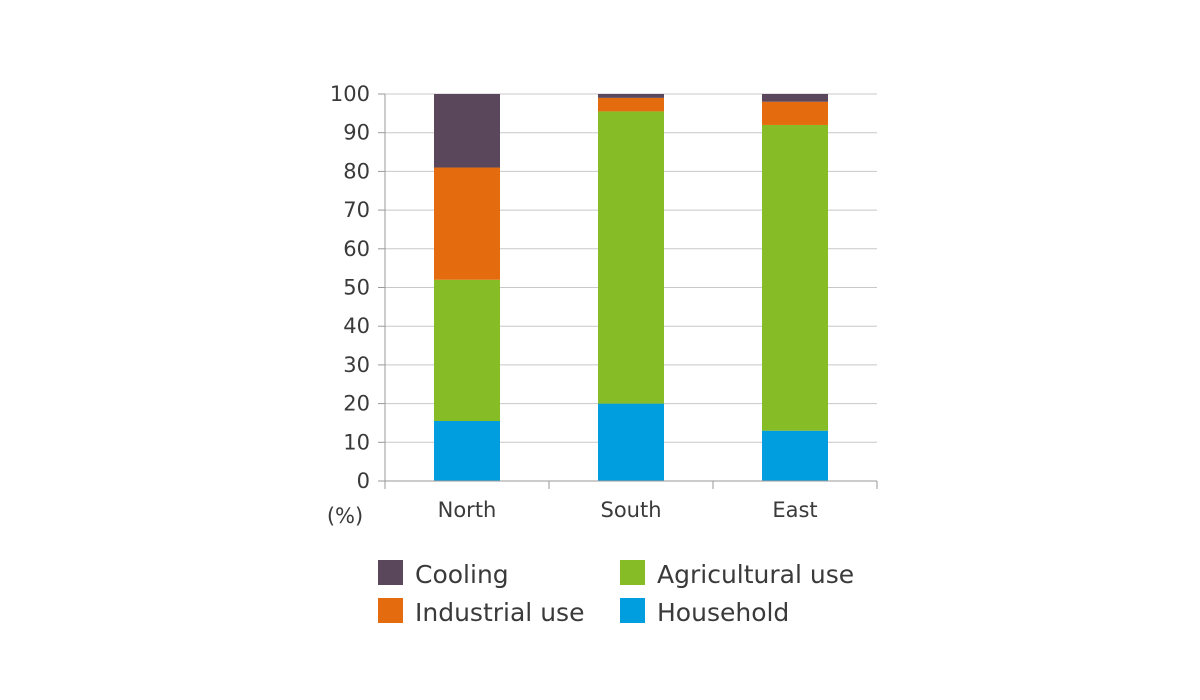  Describe the element at coordinates (390, 572) in the screenshot. I see `legend-swatch-cooling` at that location.